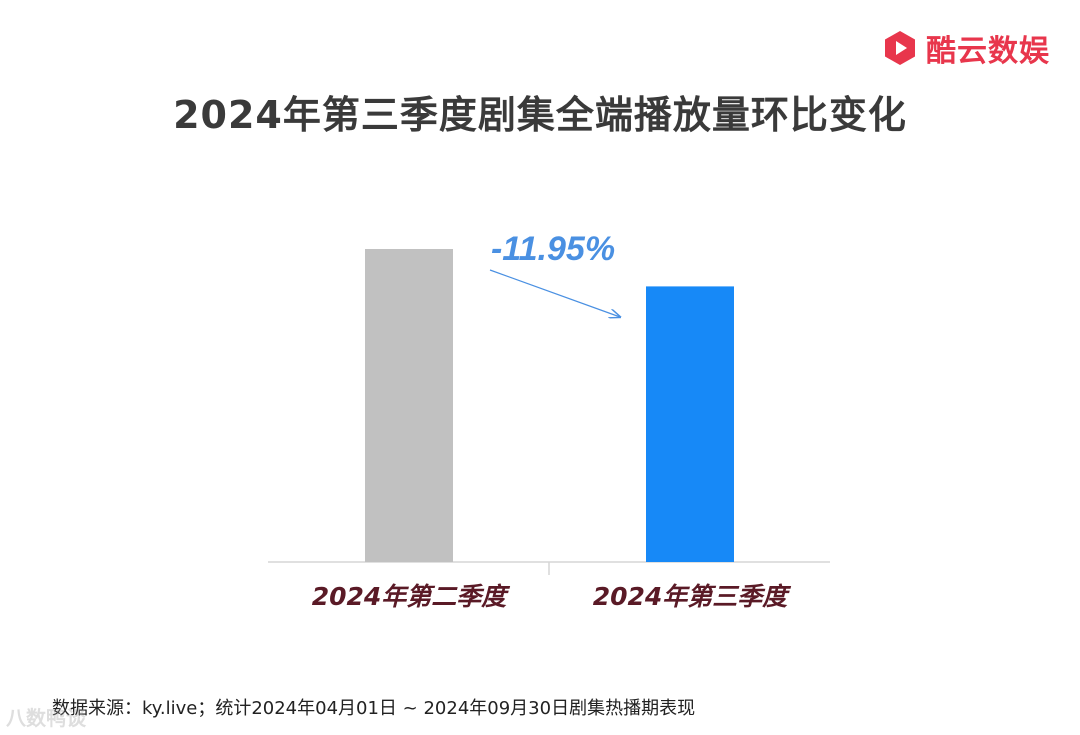 The image size is (1080, 735). What do you see at coordinates (46, 718) in the screenshot?
I see `watermark: 八数鸭谈` at bounding box center [46, 718].